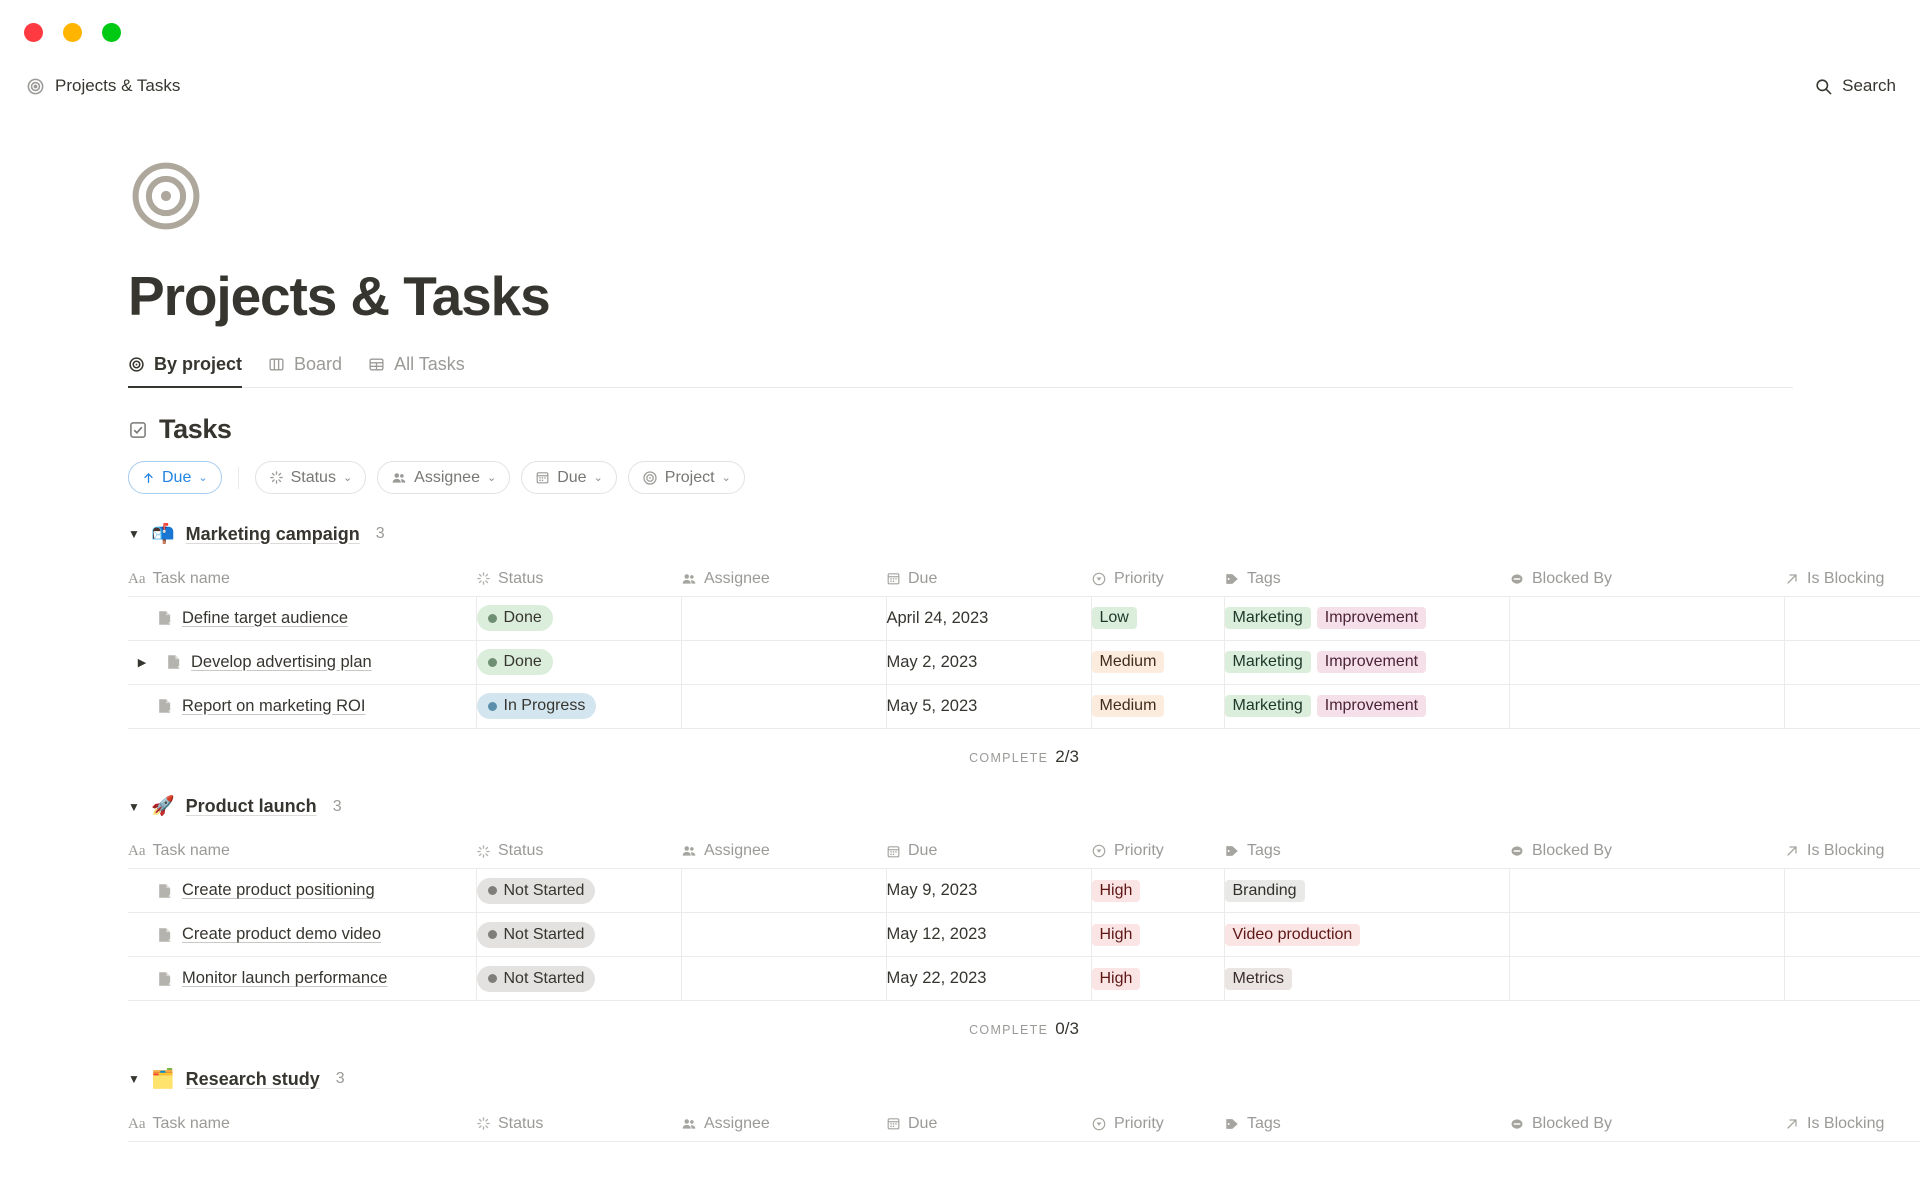 The width and height of the screenshot is (1920, 1200). I want to click on cell-status: In Progress, so click(579, 706).